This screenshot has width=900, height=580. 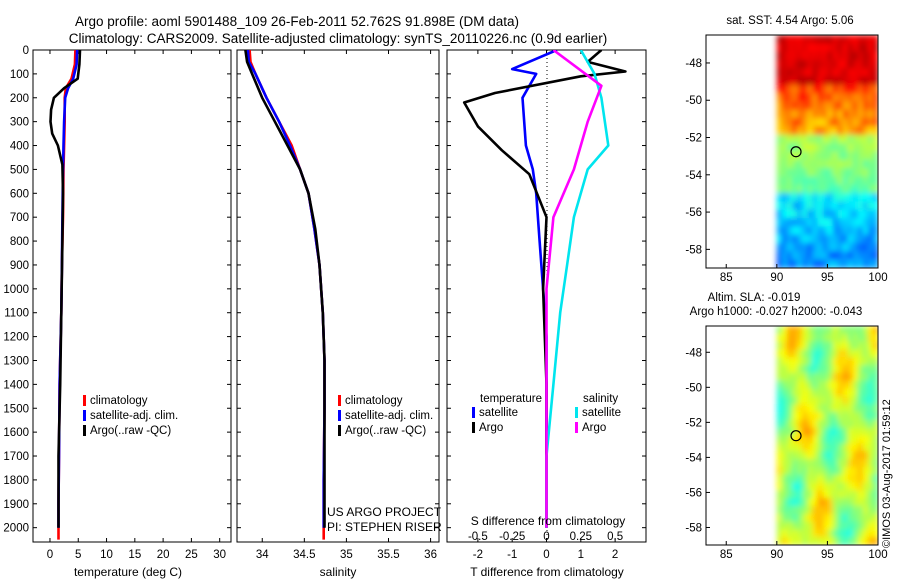 What do you see at coordinates (388, 555) in the screenshot?
I see `x-tick-label: 35.5` at bounding box center [388, 555].